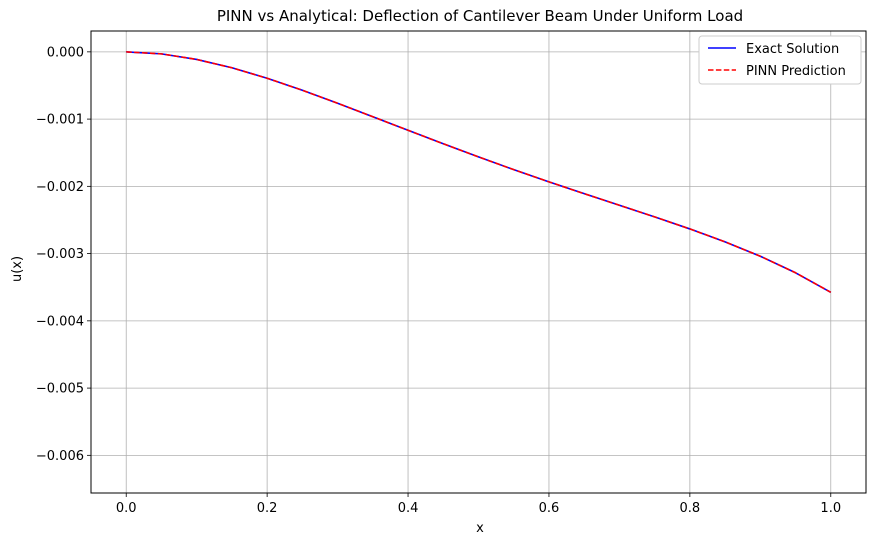  Describe the element at coordinates (796, 71) in the screenshot. I see `legend-label-pinn-prediction: PINN Prediction` at that location.